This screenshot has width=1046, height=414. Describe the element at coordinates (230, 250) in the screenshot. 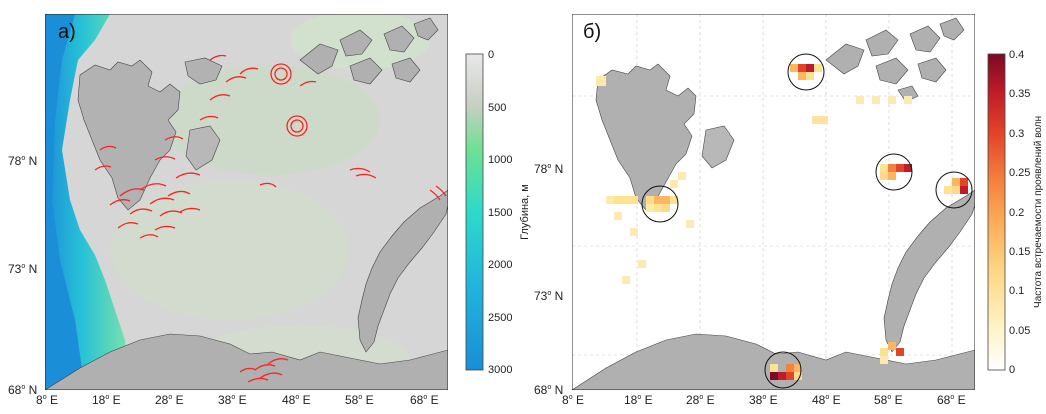

I see `bank-patch` at that location.